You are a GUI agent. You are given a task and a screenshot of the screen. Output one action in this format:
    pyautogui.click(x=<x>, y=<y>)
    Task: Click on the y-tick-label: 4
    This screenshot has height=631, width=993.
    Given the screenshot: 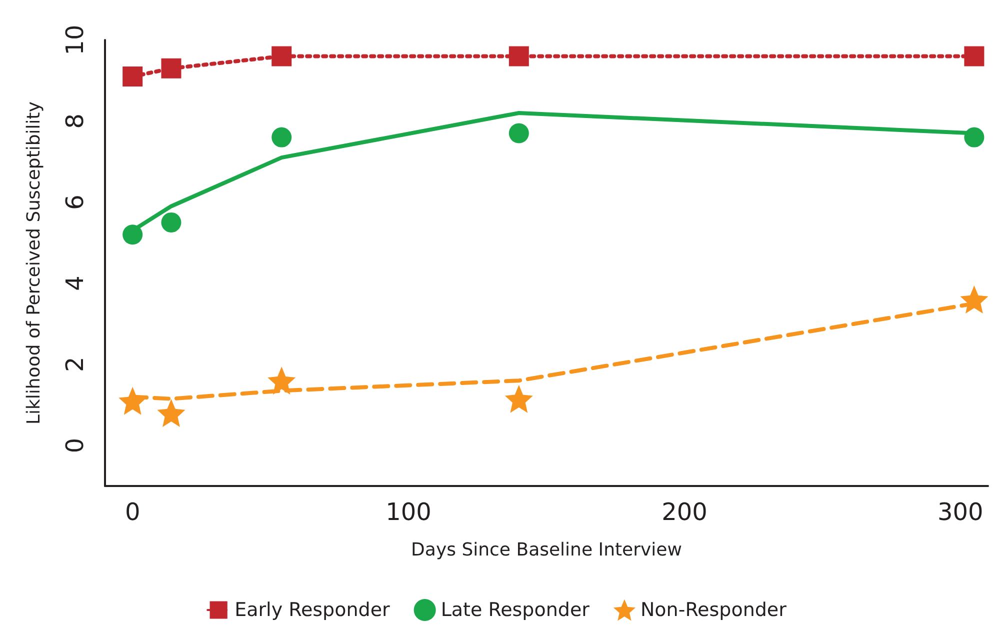 What is the action you would take?
    pyautogui.click(x=75, y=283)
    